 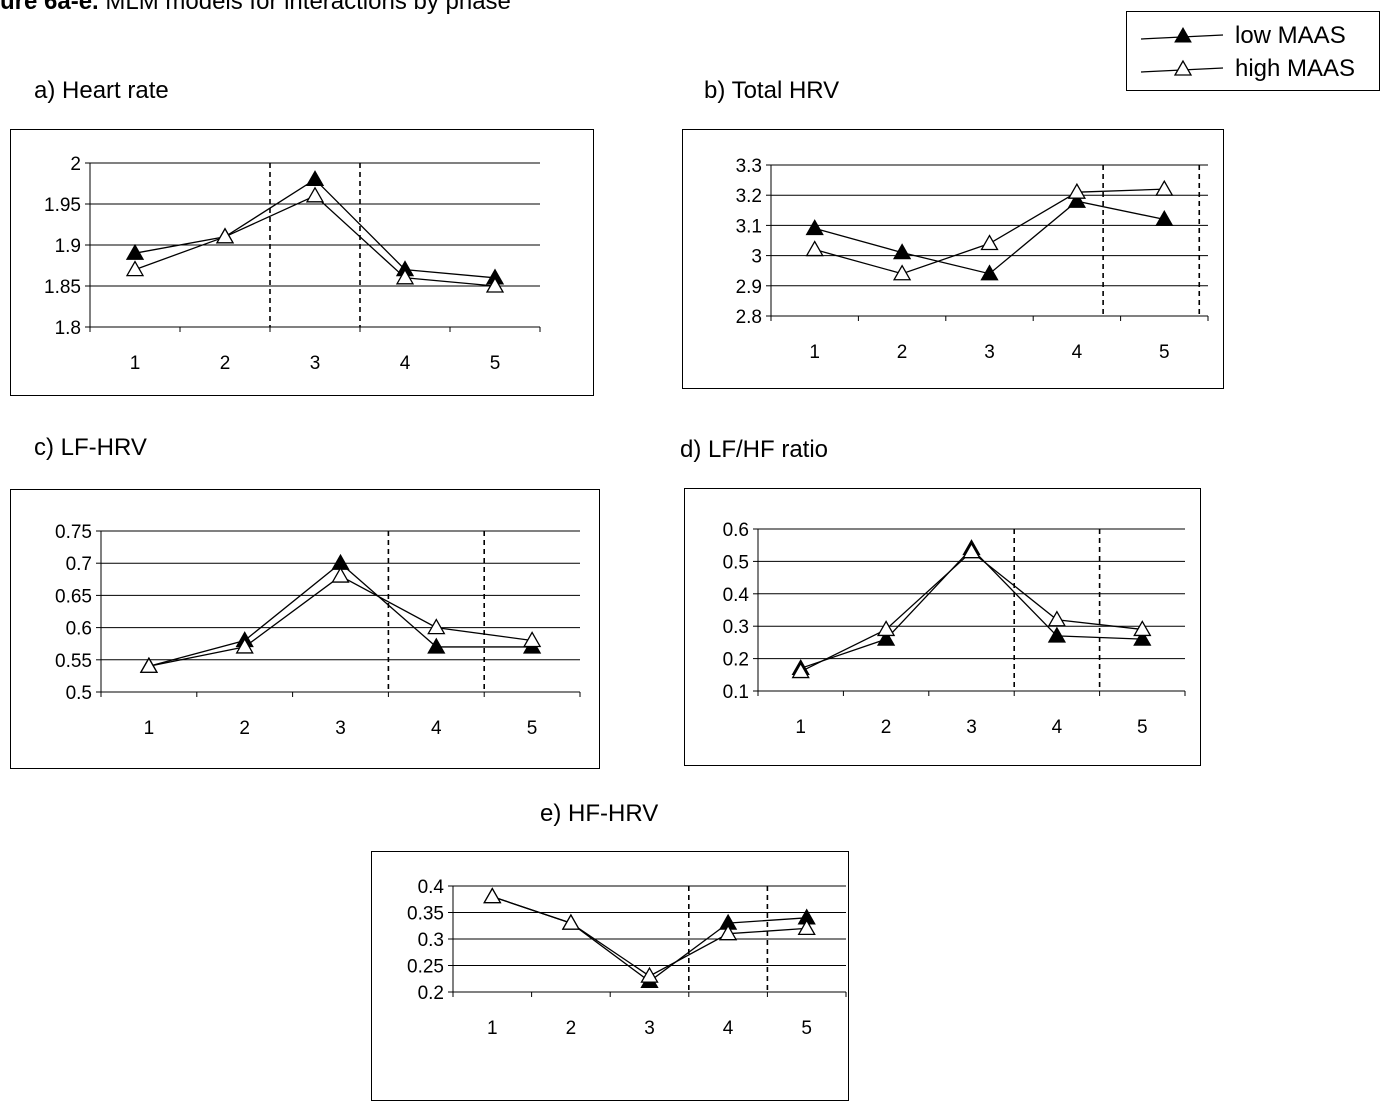 I want to click on series-line-low-maas, so click(x=971, y=608).